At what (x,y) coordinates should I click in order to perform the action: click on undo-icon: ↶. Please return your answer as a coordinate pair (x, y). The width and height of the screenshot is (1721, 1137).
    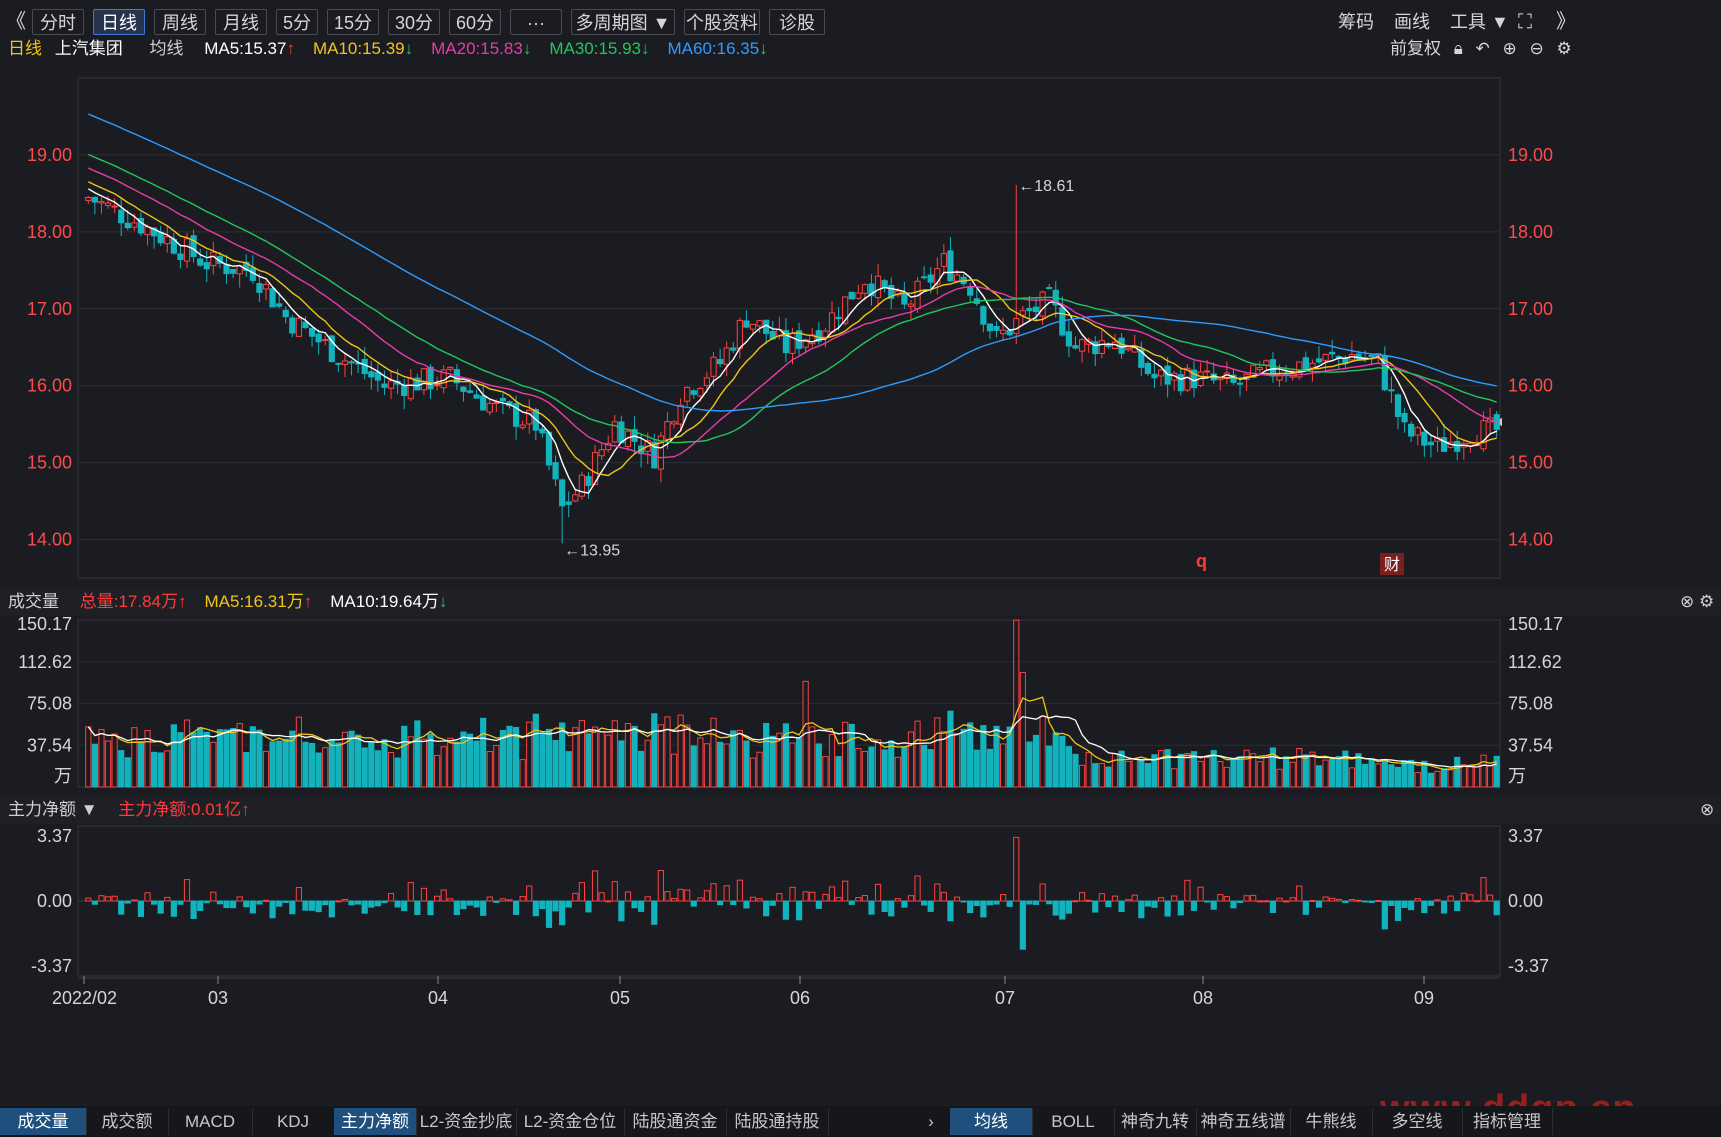
    Looking at the image, I should click on (1482, 48).